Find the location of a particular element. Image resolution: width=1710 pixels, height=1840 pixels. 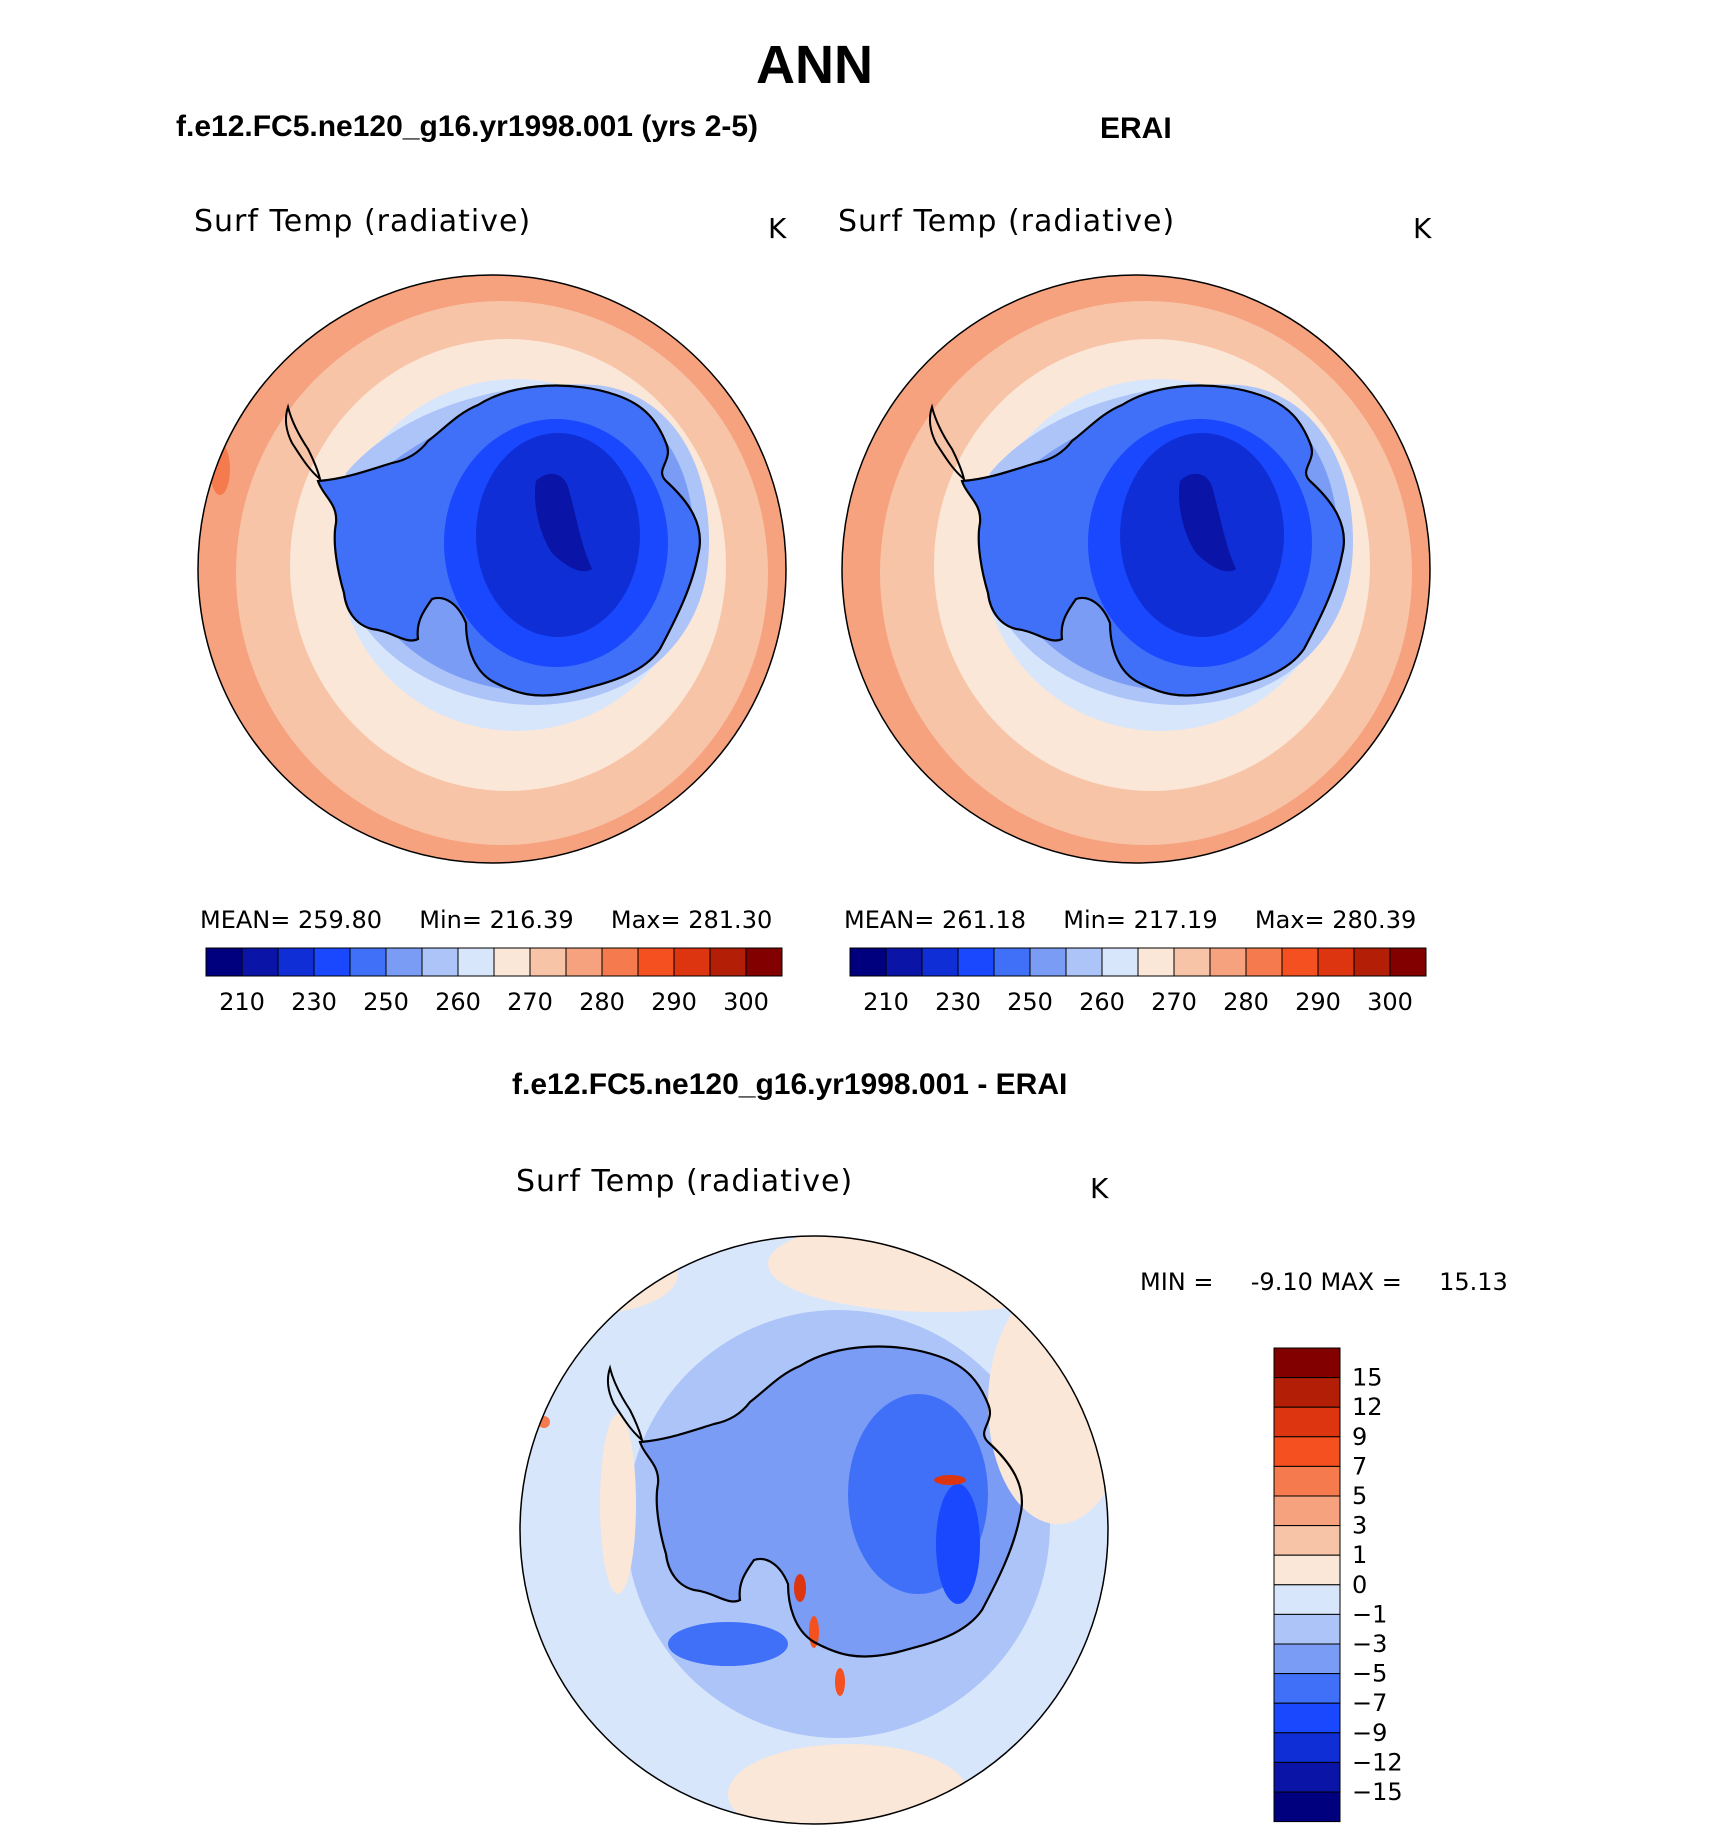

left-units-label: K is located at coordinates (777, 228).